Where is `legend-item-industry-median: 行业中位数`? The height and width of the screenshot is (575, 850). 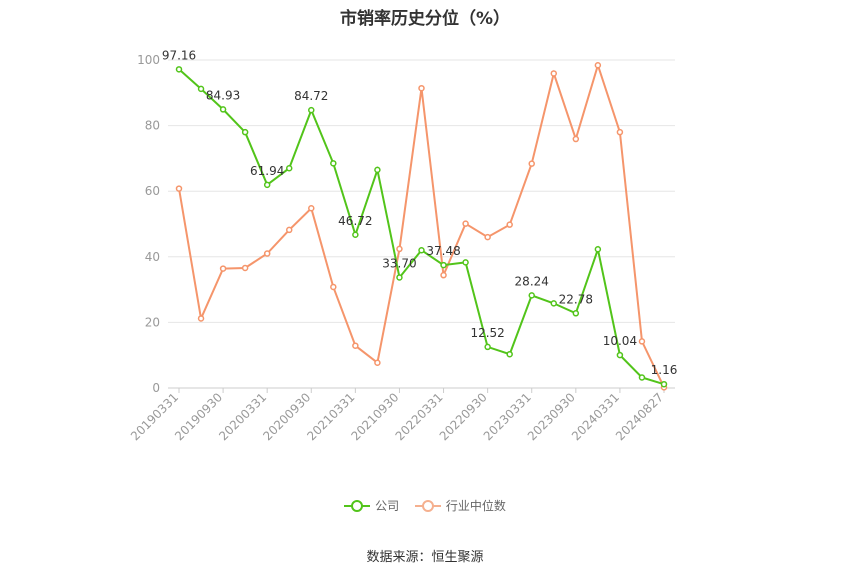 legend-item-industry-median: 行业中位数 is located at coordinates (460, 505).